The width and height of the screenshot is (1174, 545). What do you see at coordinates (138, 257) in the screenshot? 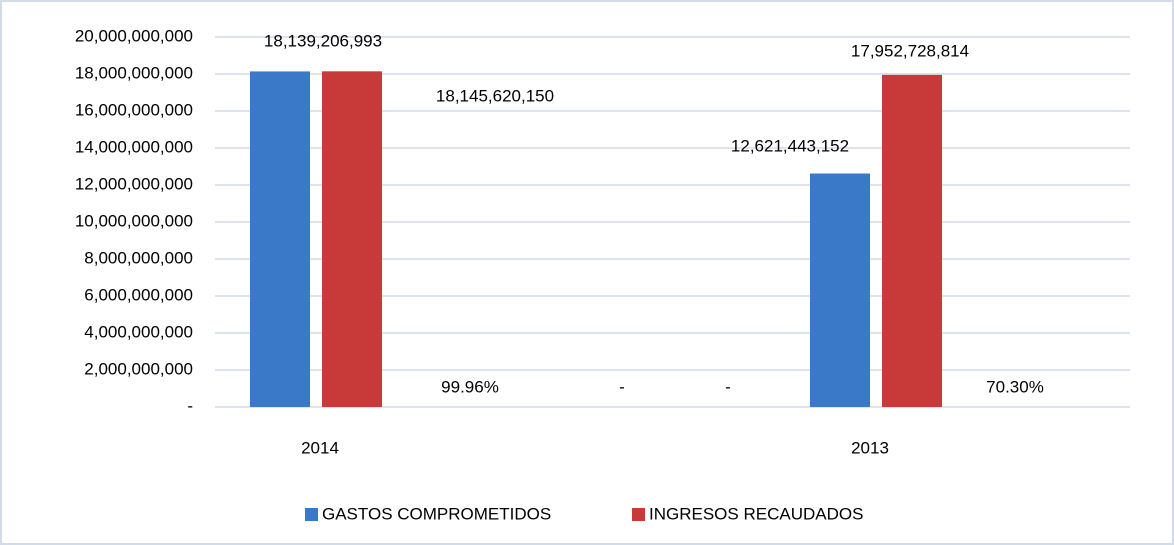
I see `y-tick-label: 8,000,000,000` at bounding box center [138, 257].